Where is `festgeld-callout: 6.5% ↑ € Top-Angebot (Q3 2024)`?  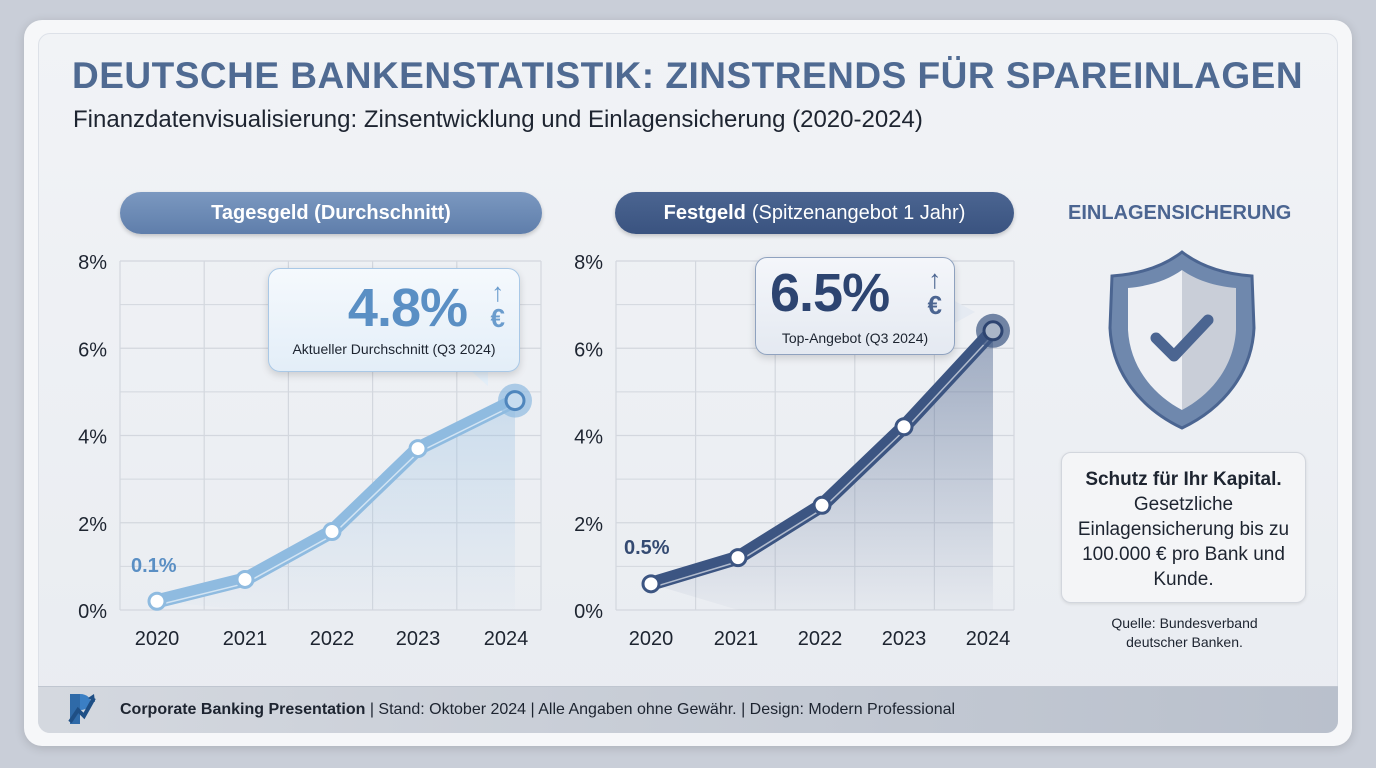 festgeld-callout: 6.5% ↑ € Top-Angebot (Q3 2024) is located at coordinates (855, 306).